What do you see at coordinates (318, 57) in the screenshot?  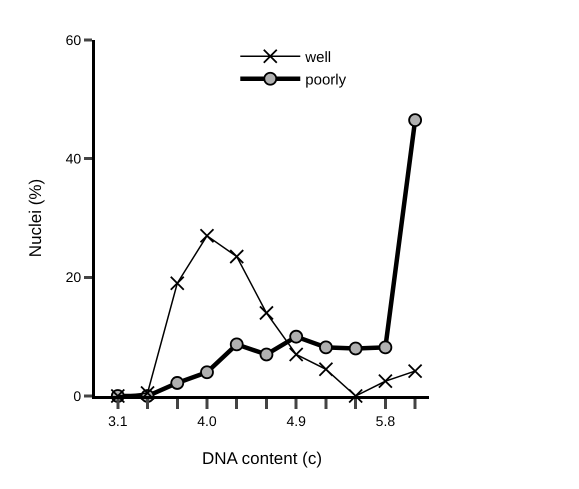 I see `legend-label: well` at bounding box center [318, 57].